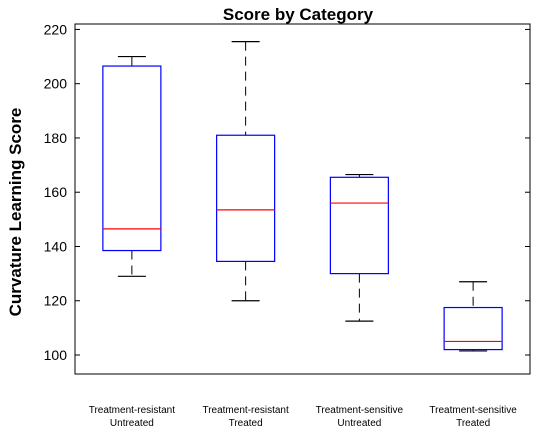 This screenshot has width=550, height=432. Describe the element at coordinates (56, 138) in the screenshot. I see `y-tick-label: 180` at that location.